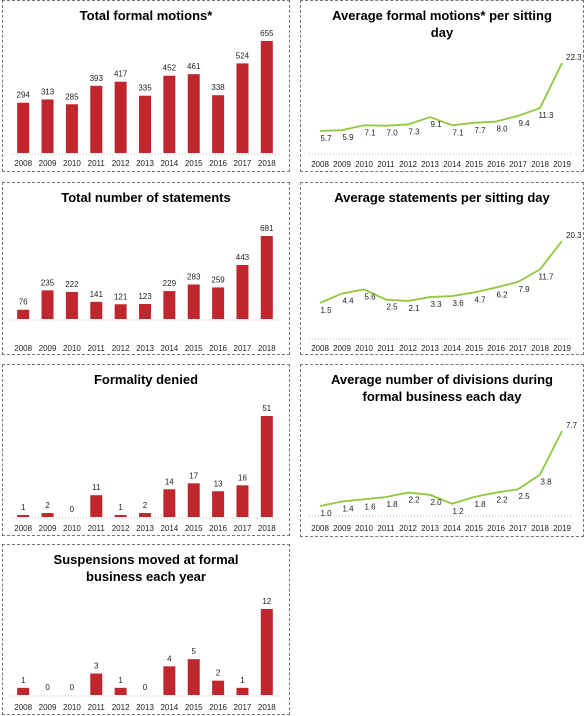  What do you see at coordinates (370, 132) in the screenshot?
I see `data-label: 7.1` at bounding box center [370, 132].